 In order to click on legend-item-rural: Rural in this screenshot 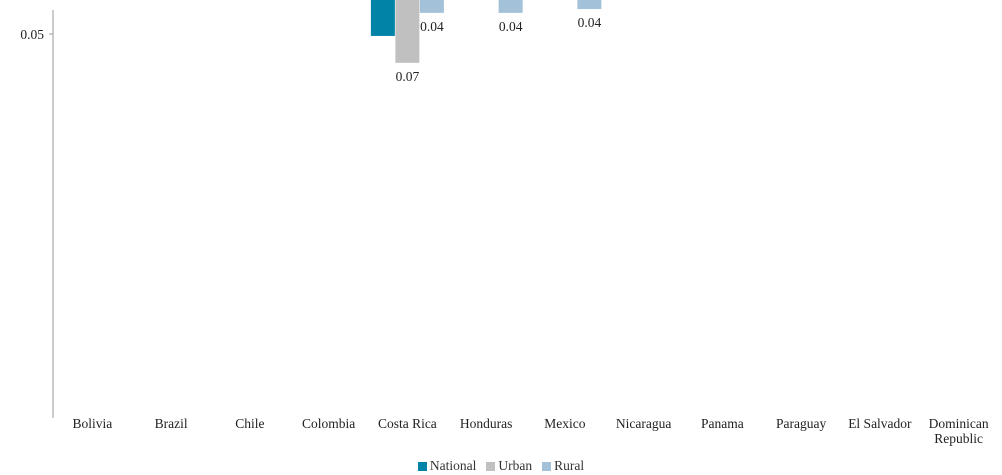, I will do `click(563, 466)`.